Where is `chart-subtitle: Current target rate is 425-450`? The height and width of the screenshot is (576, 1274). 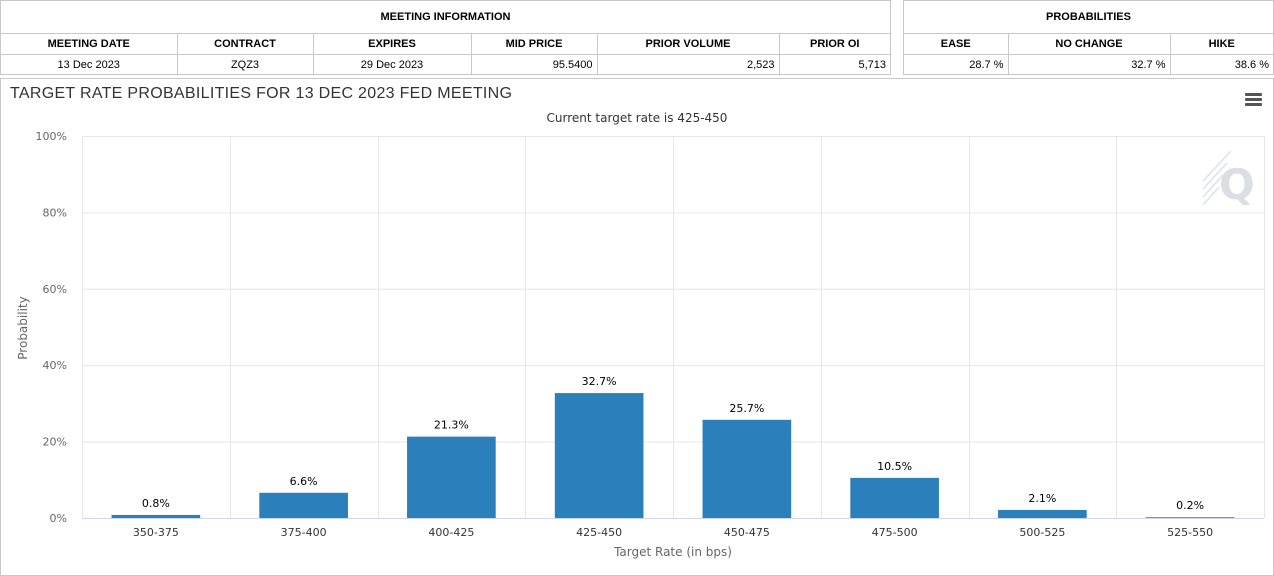 chart-subtitle: Current target rate is 425-450 is located at coordinates (637, 118).